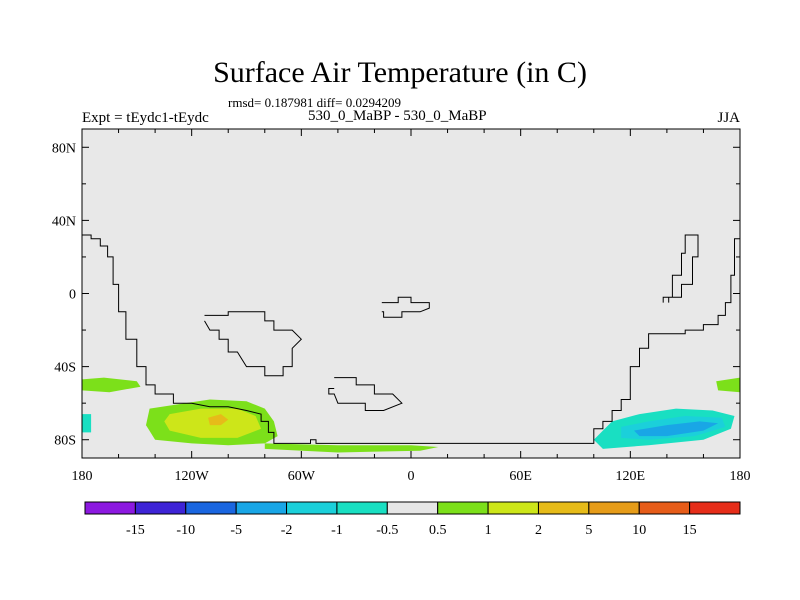 The image size is (800, 600). I want to click on anomaly-region-indian-ocean-coldest, so click(676, 429).